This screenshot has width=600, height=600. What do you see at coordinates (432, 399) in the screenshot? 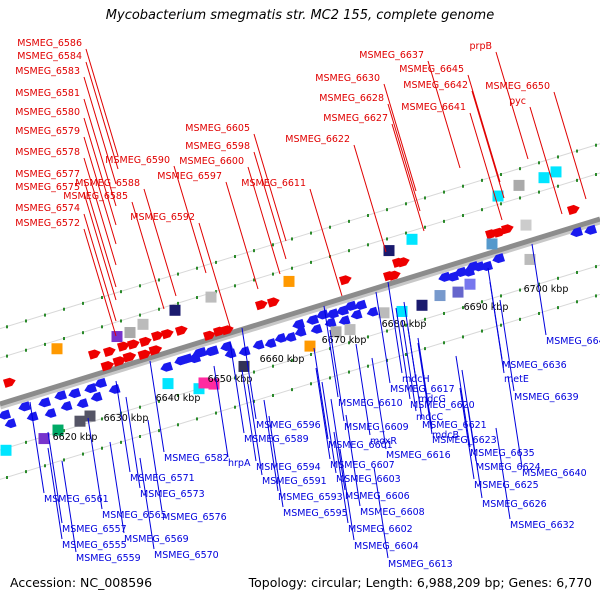
I see `bottom-gene-label: mdcG` at bounding box center [432, 399].